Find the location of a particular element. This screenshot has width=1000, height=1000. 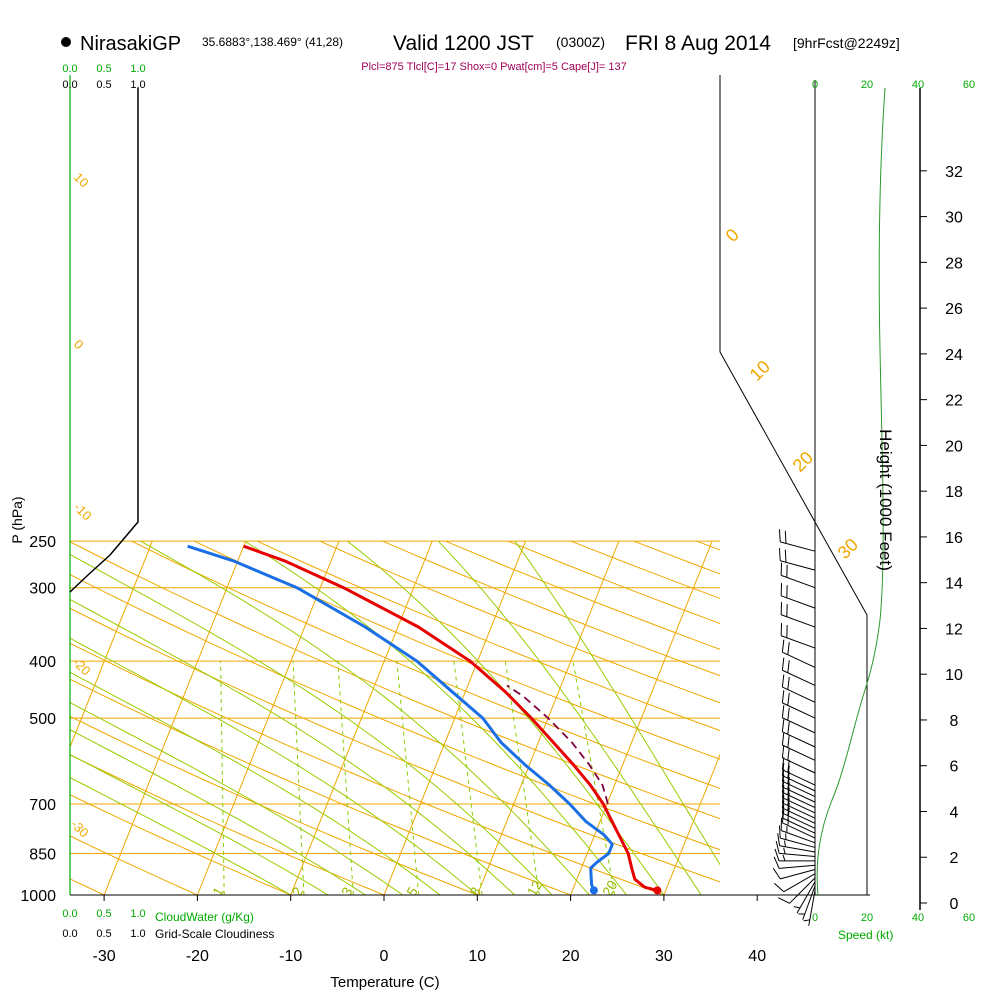

height-tick-label: 6 is located at coordinates (954, 767).